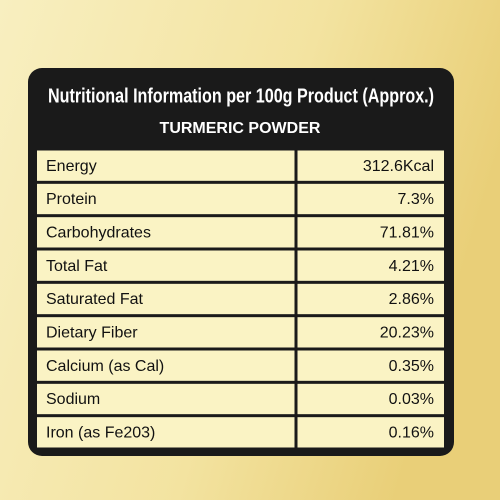 Image resolution: width=500 pixels, height=500 pixels. Describe the element at coordinates (411, 266) in the screenshot. I see `nutrient-value: 4.21%` at that location.